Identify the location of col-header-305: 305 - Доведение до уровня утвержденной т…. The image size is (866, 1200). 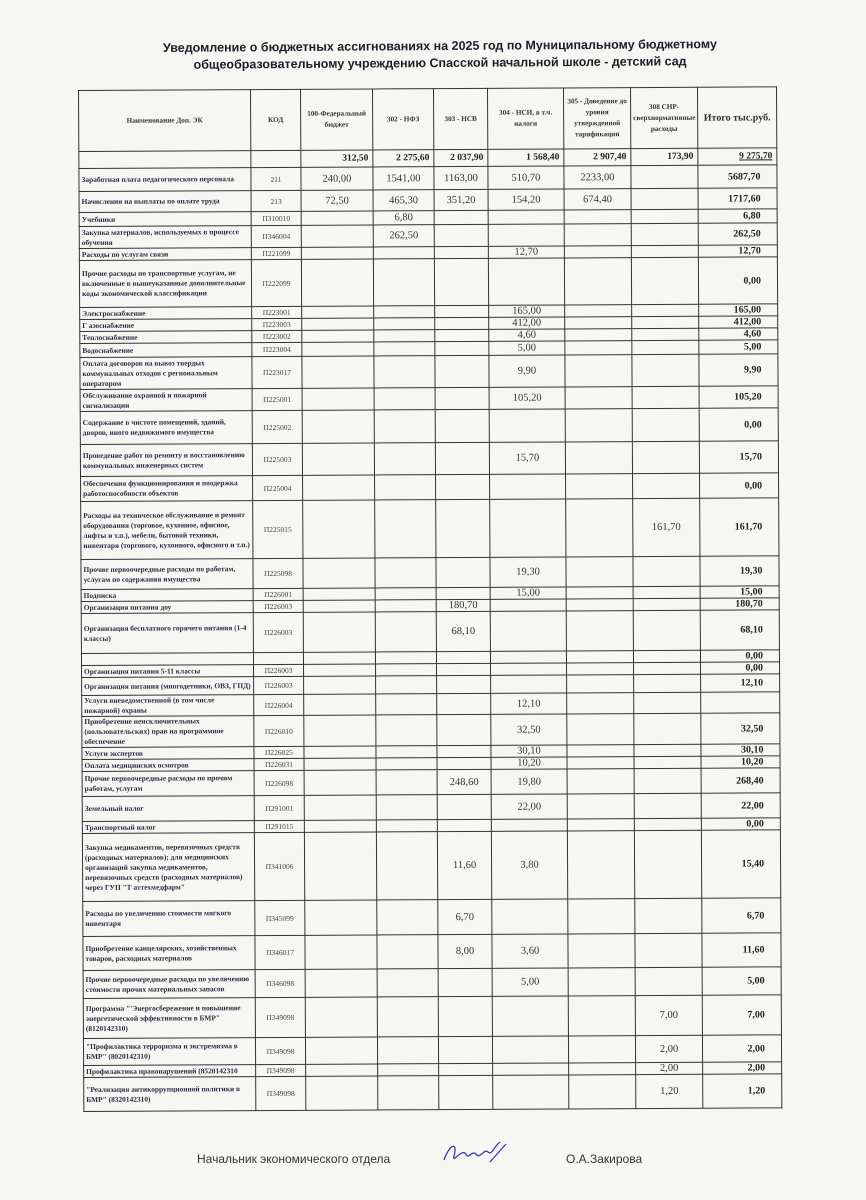
(597, 118).